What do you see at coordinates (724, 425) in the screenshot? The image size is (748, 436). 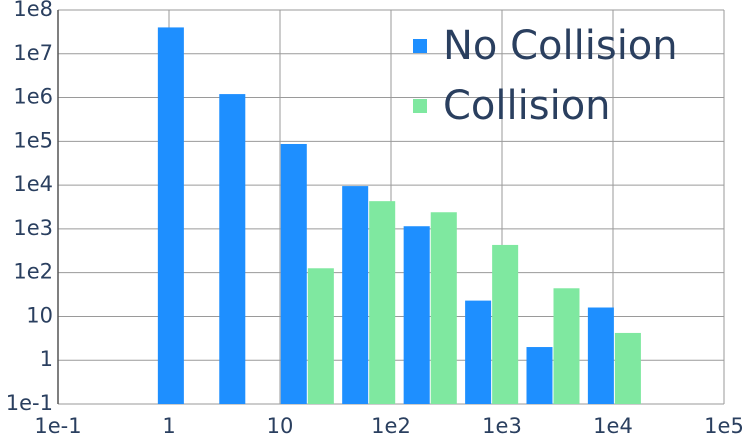 I see `x-tick-label: 1e5` at bounding box center [724, 425].